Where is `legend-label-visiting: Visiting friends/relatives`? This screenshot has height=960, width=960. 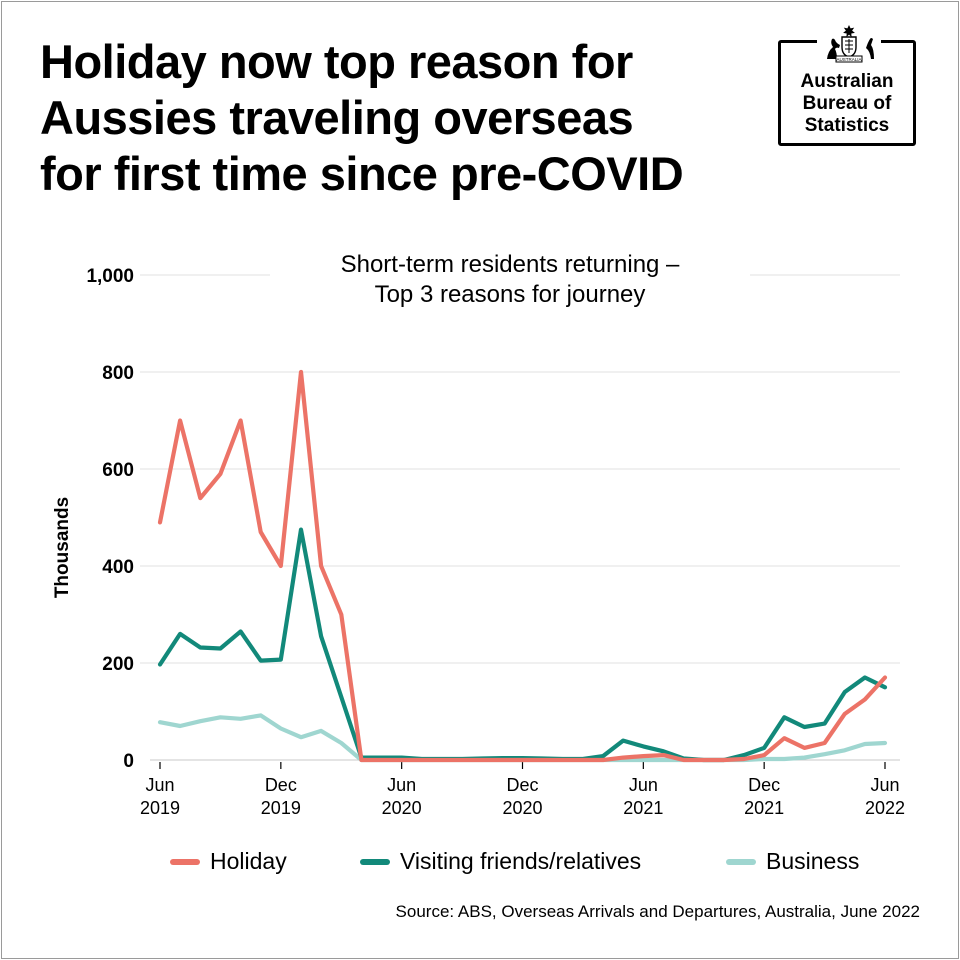 legend-label-visiting: Visiting friends/relatives is located at coordinates (521, 861).